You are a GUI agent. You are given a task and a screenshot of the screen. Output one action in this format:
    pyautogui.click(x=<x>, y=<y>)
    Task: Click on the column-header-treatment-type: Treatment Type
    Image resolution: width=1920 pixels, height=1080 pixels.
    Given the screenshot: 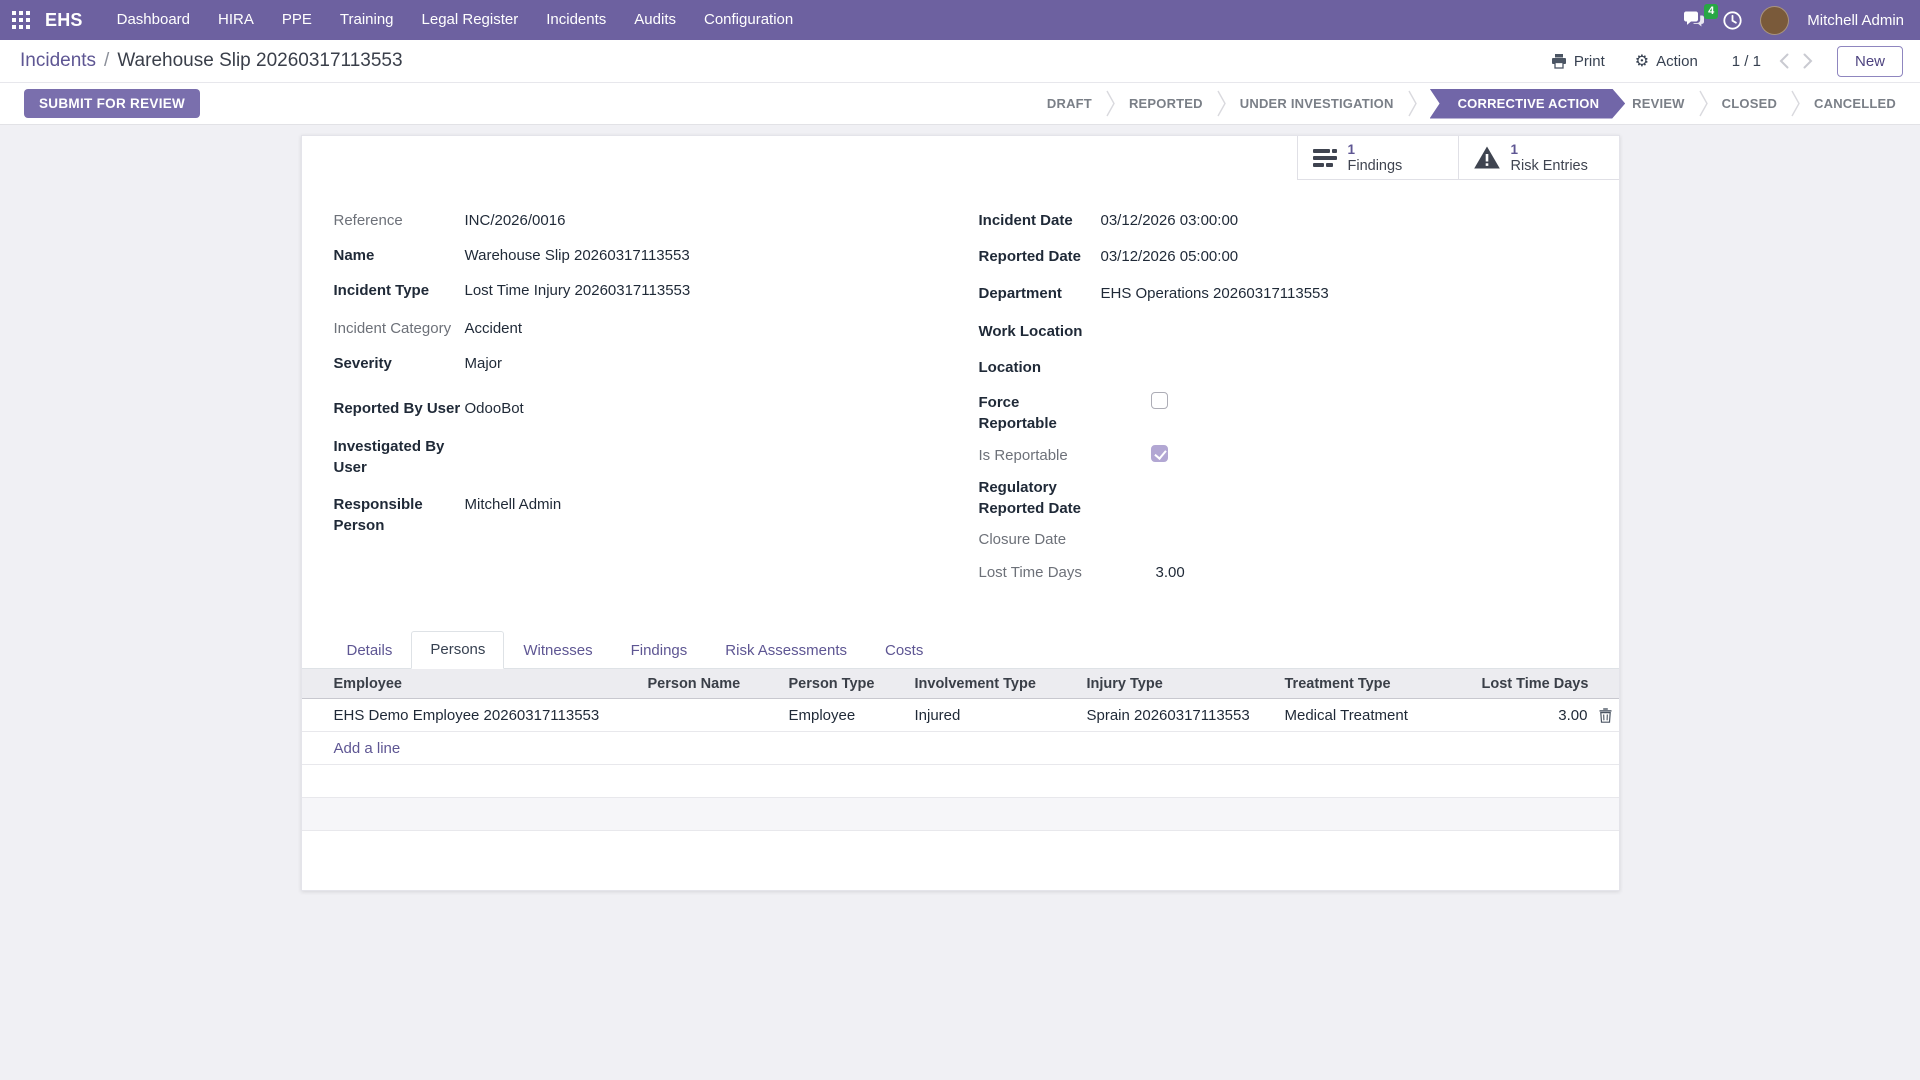 What is the action you would take?
    pyautogui.click(x=1337, y=683)
    